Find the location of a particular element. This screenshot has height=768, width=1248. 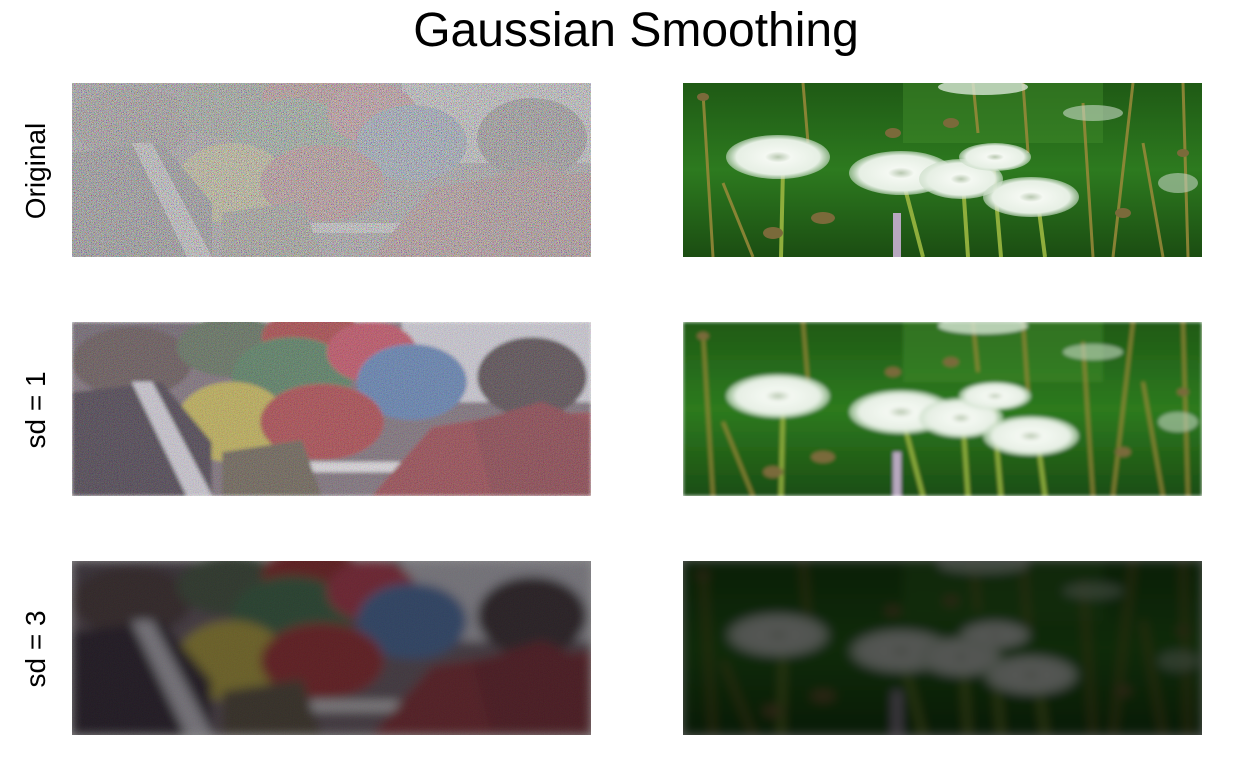

panel-balloons-original is located at coordinates (331, 170).